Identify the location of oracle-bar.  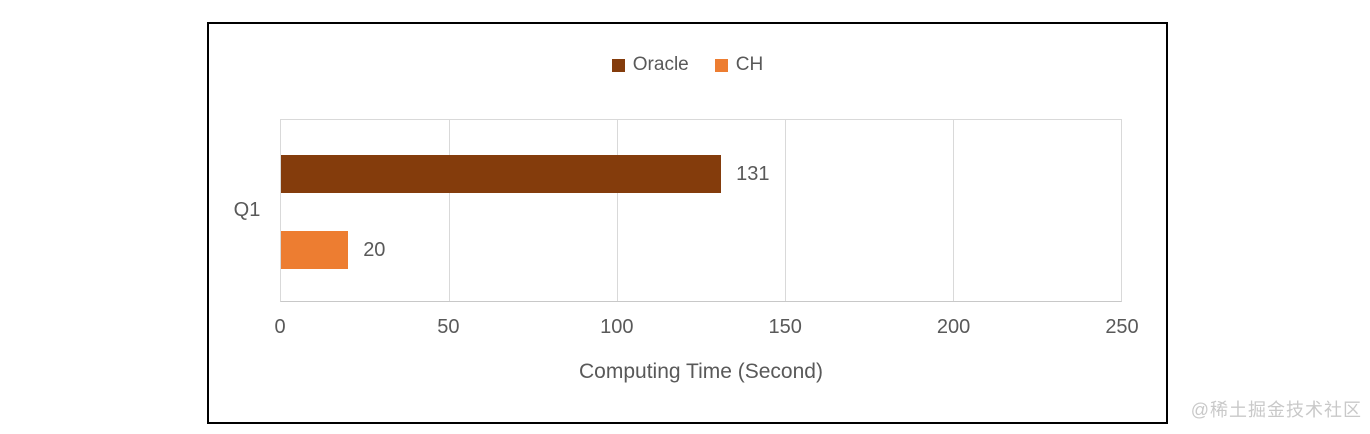
(501, 174).